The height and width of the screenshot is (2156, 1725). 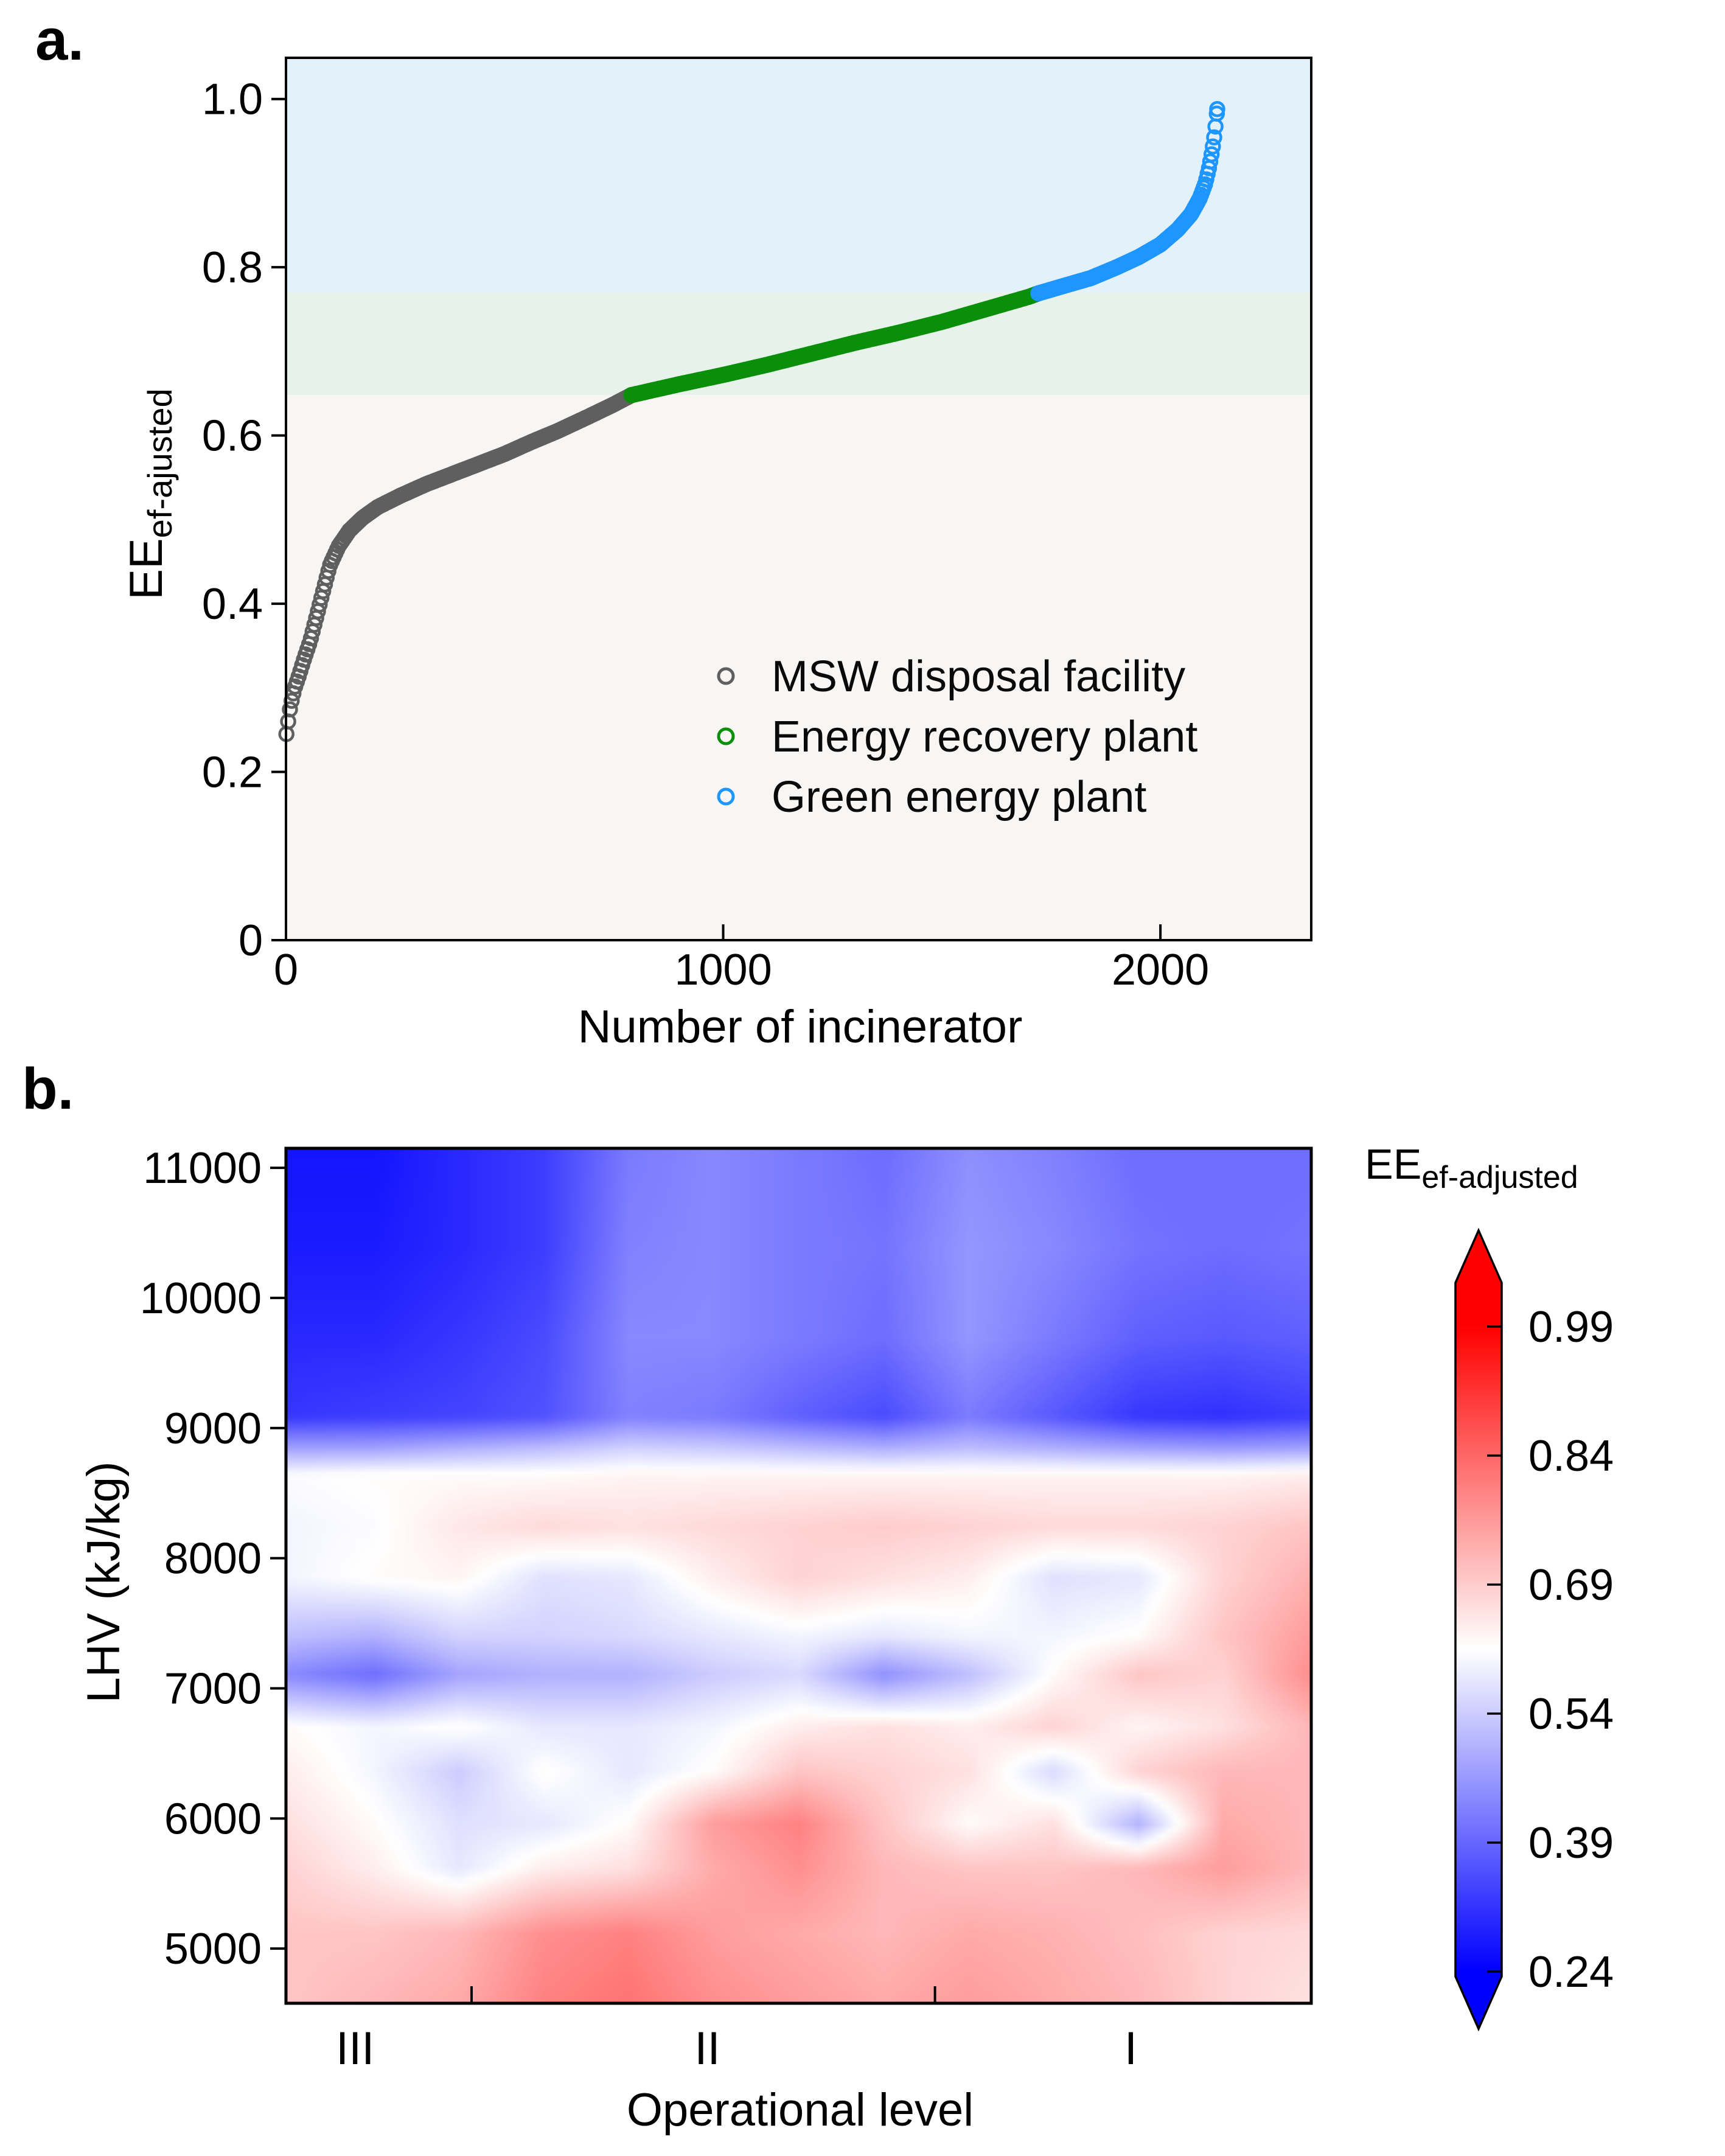 I want to click on panel-b-x-category-label: II, so click(x=707, y=2048).